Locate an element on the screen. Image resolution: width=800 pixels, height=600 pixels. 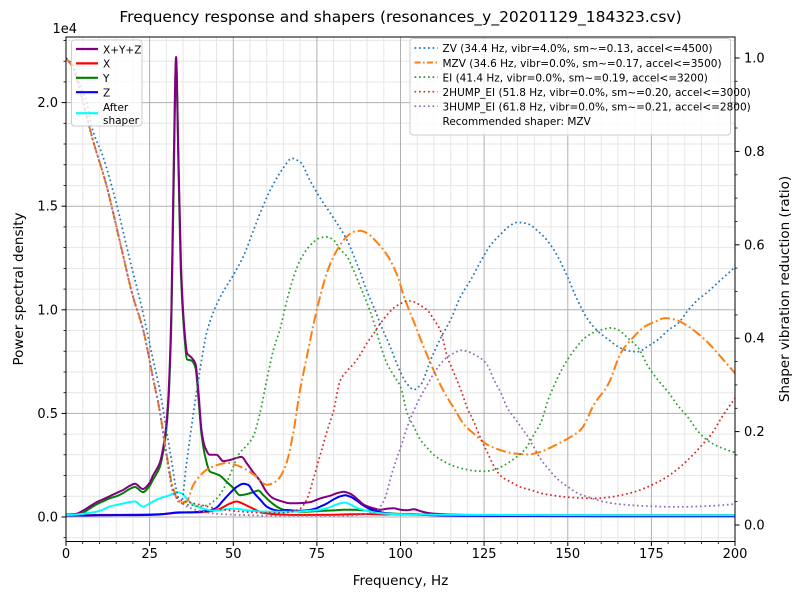
y-left-tick-label: 0.0 is located at coordinates (47, 518).